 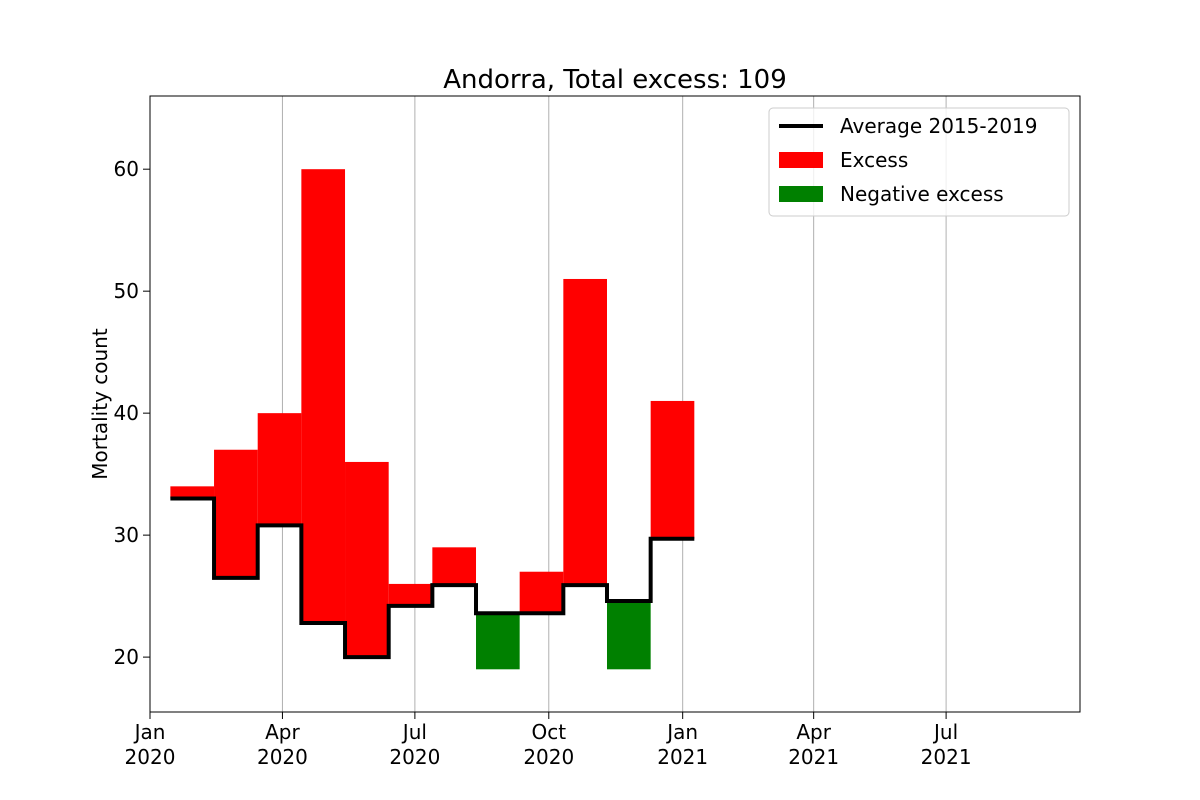 I want to click on legend-label: Negative excess, so click(x=922, y=194).